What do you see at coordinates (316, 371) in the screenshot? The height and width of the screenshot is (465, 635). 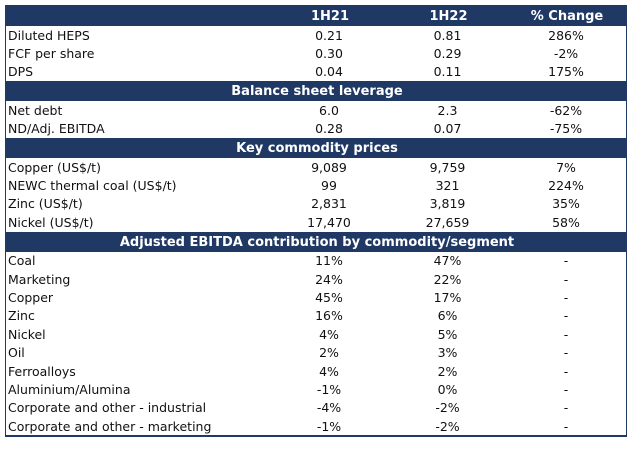 I see `table-row: Ferroalloys 4% 2% -` at bounding box center [316, 371].